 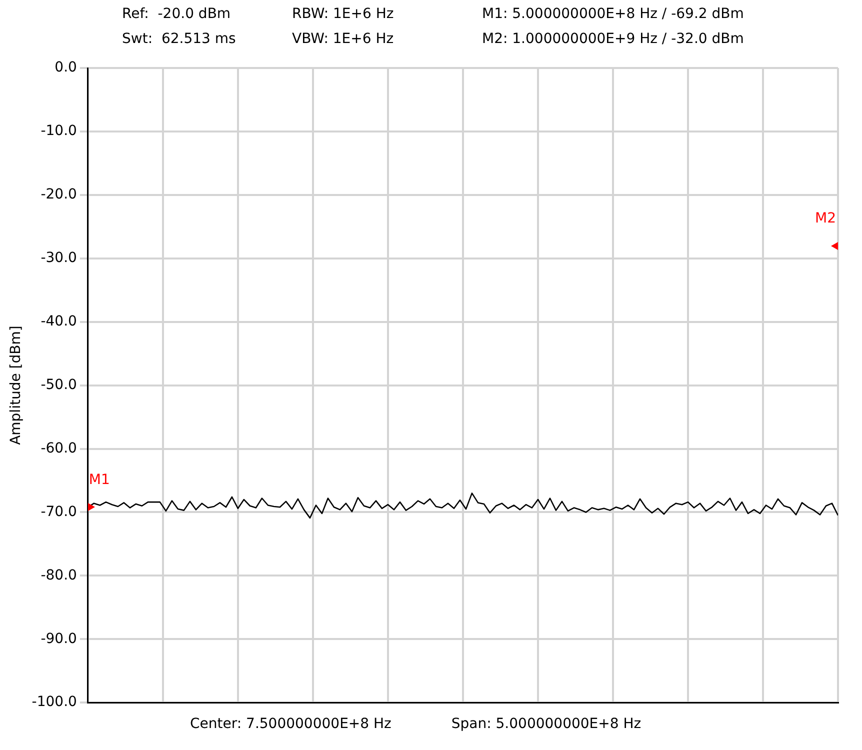 What do you see at coordinates (16, 385) in the screenshot?
I see `y-axis-title: Amplitude [dBm]` at bounding box center [16, 385].